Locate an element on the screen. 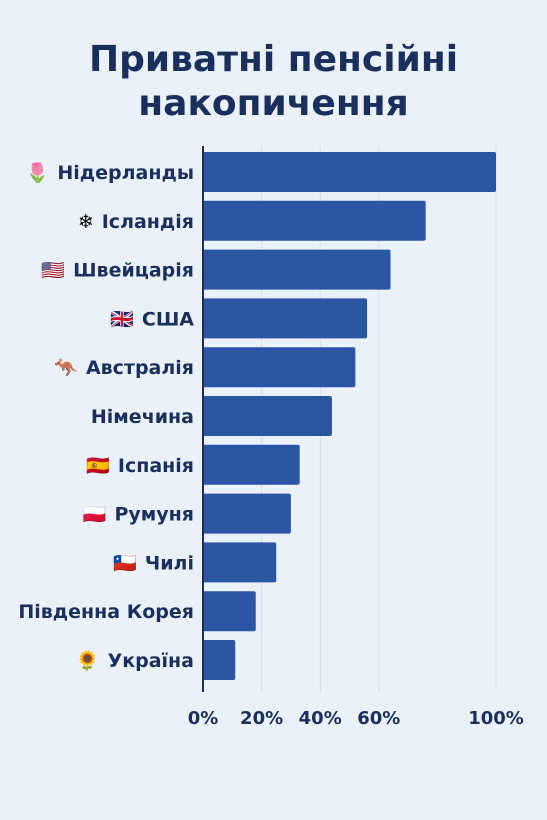 This screenshot has height=820, width=547. x-axis-ticks: 0% 20% 40% 60% 100% is located at coordinates (356, 718).